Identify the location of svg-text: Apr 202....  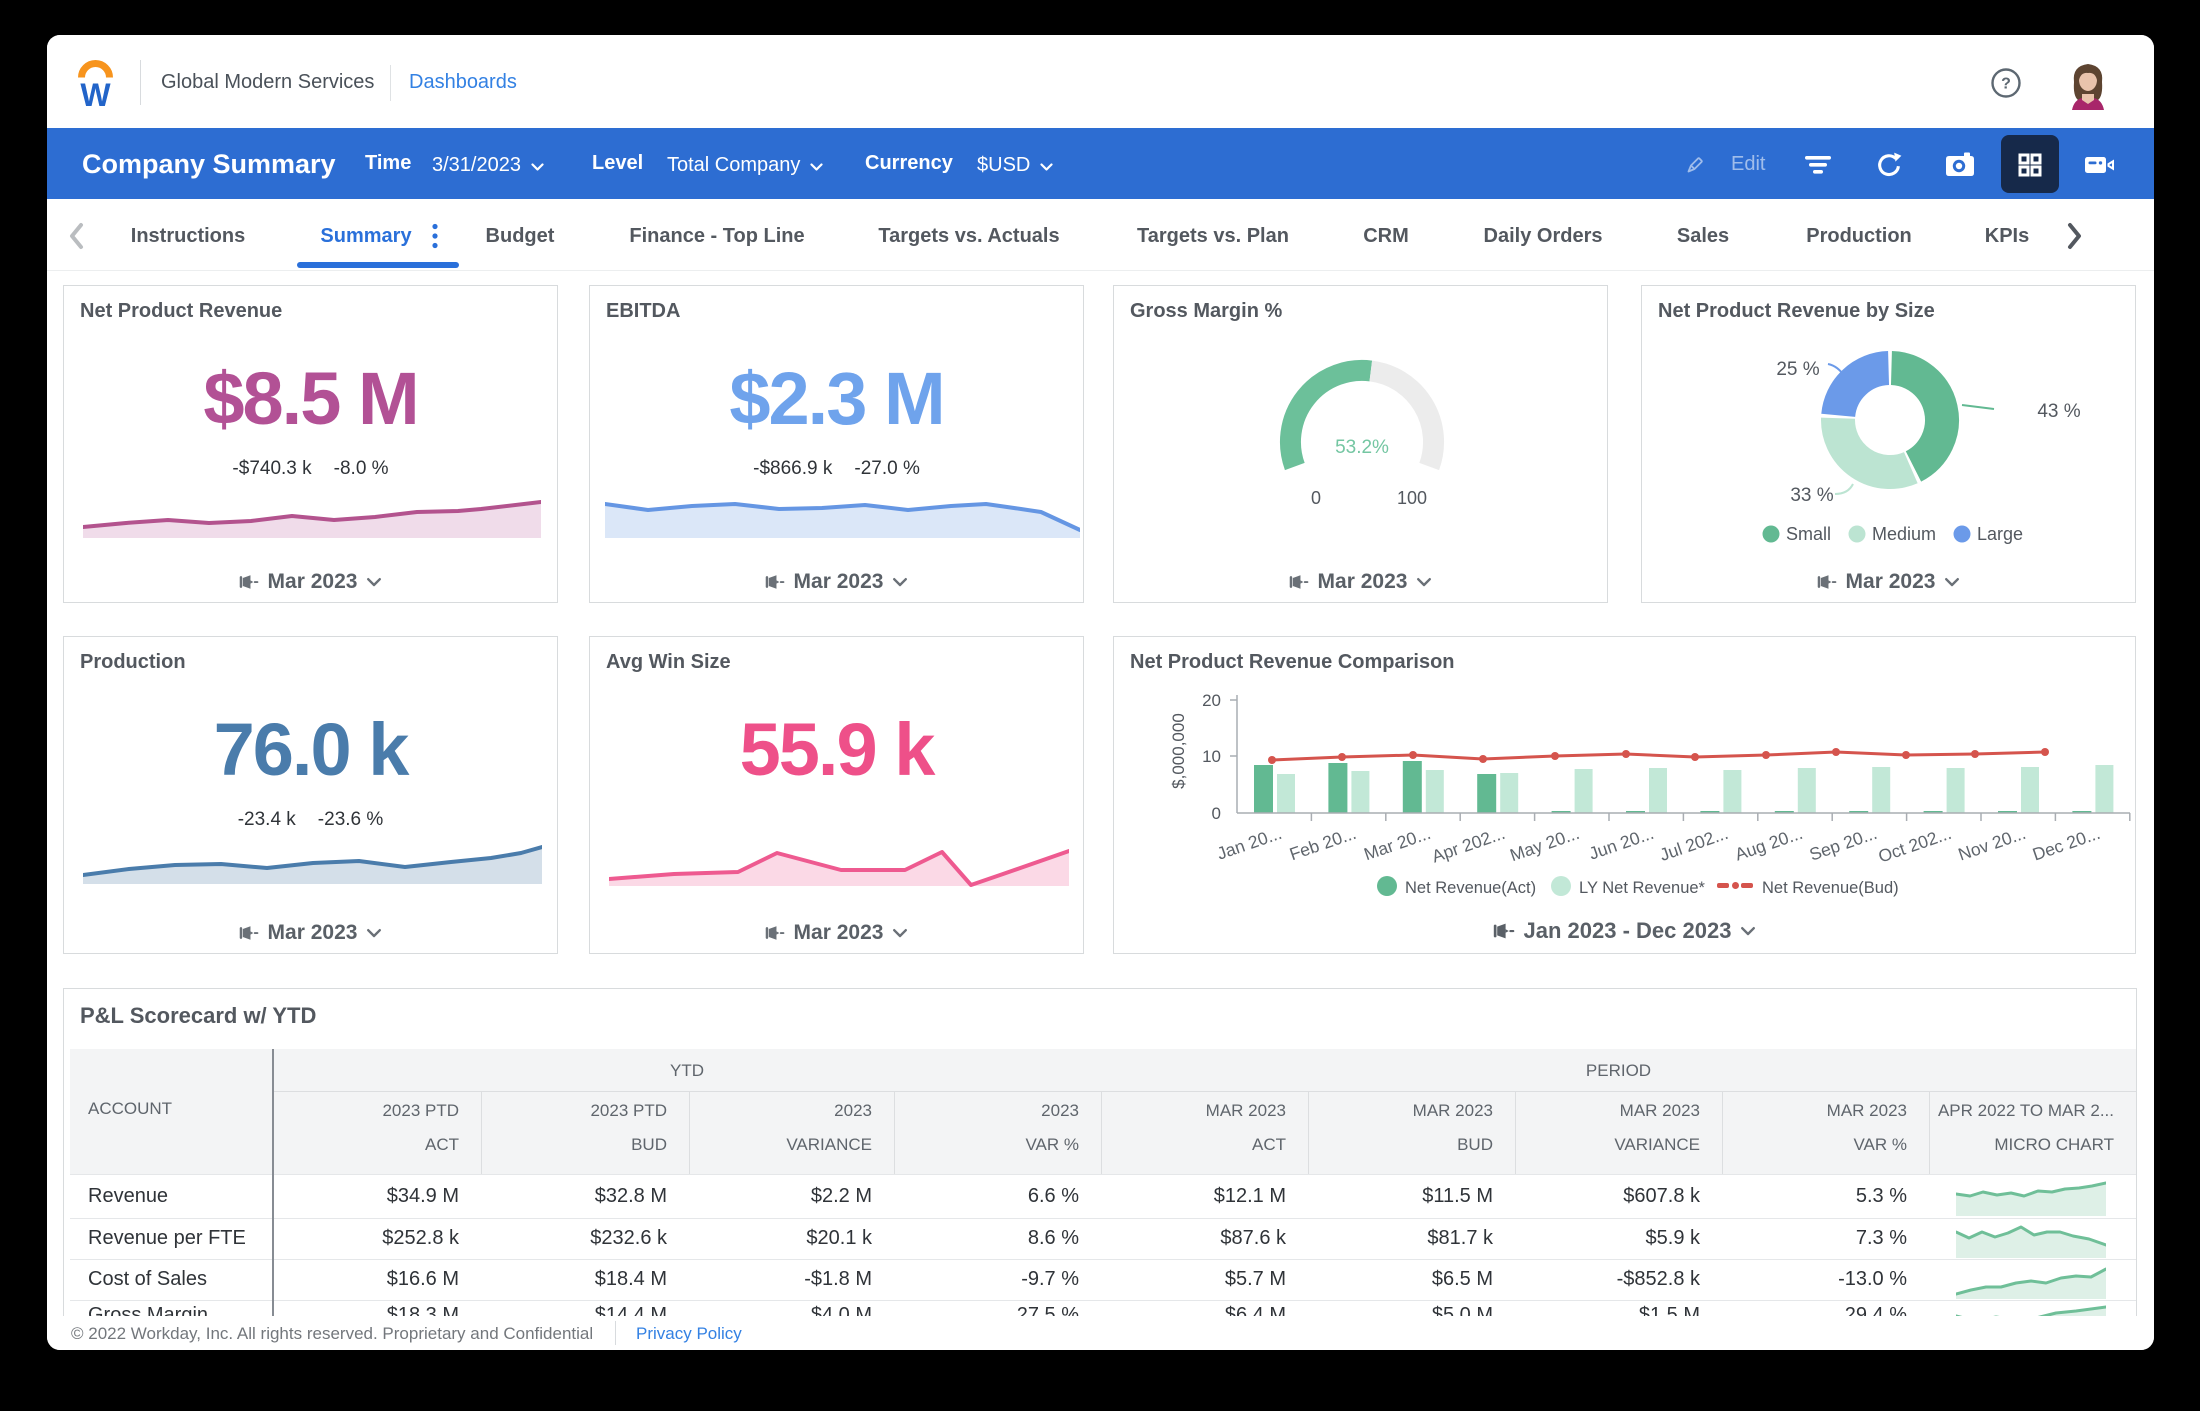
(1468, 845).